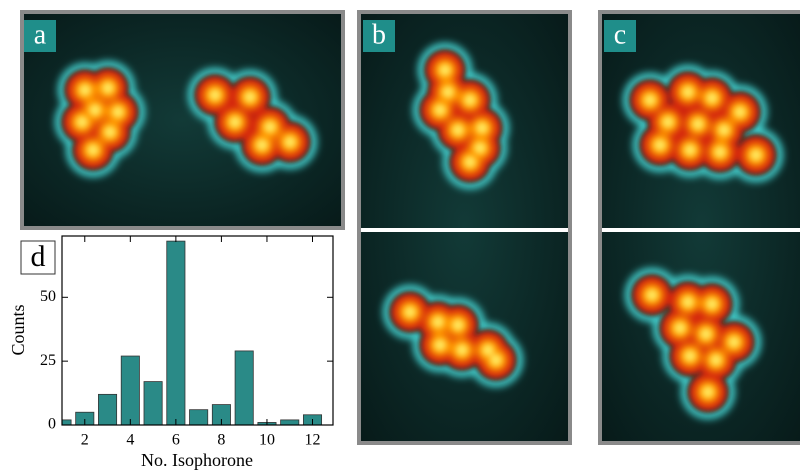 The width and height of the screenshot is (800, 471). I want to click on y-tick-label: 50, so click(48, 296).